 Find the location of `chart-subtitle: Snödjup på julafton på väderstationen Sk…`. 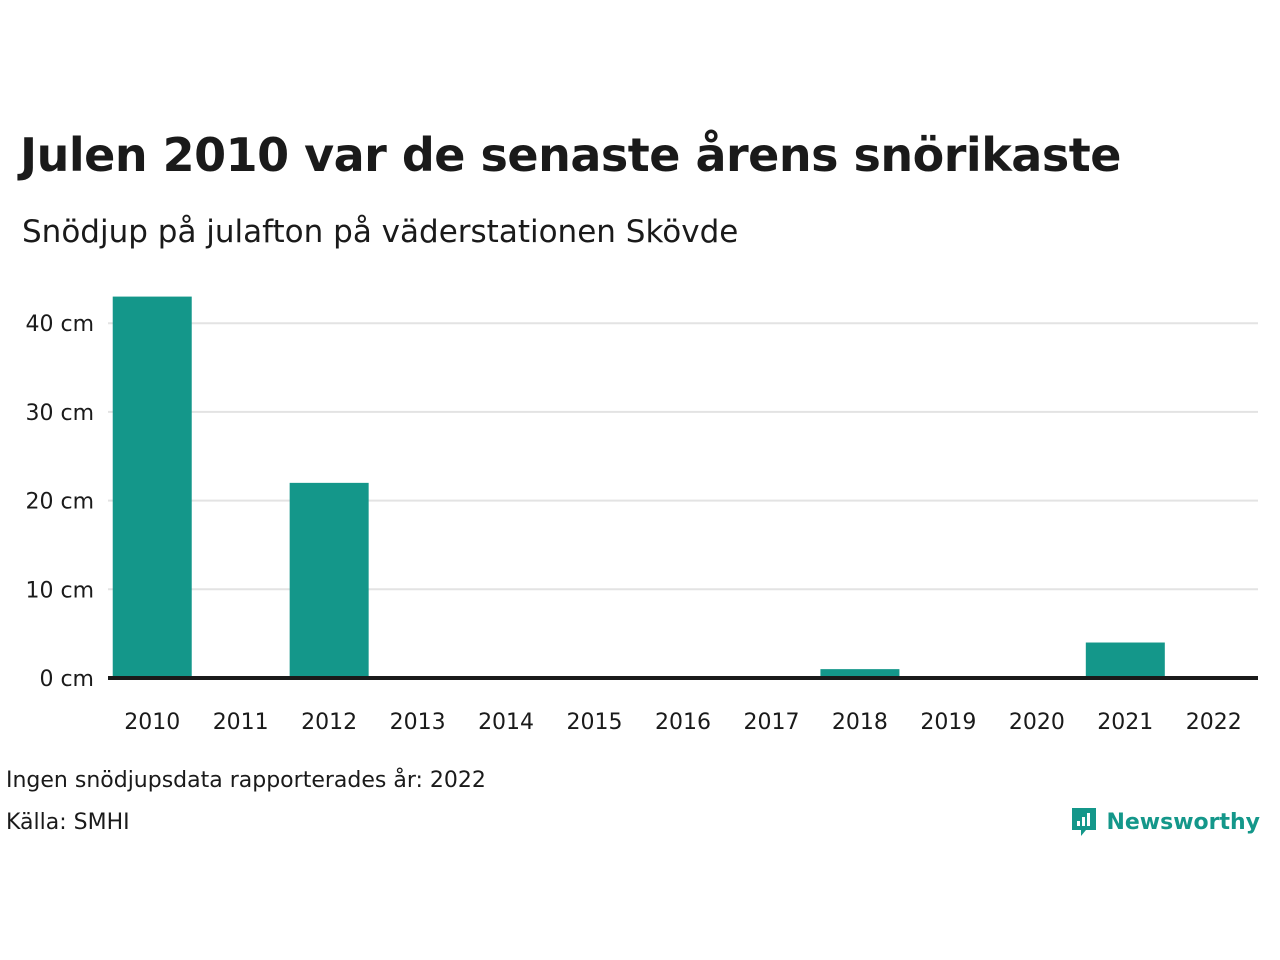

chart-subtitle: Snödjup på julafton på väderstationen Sk… is located at coordinates (380, 232).